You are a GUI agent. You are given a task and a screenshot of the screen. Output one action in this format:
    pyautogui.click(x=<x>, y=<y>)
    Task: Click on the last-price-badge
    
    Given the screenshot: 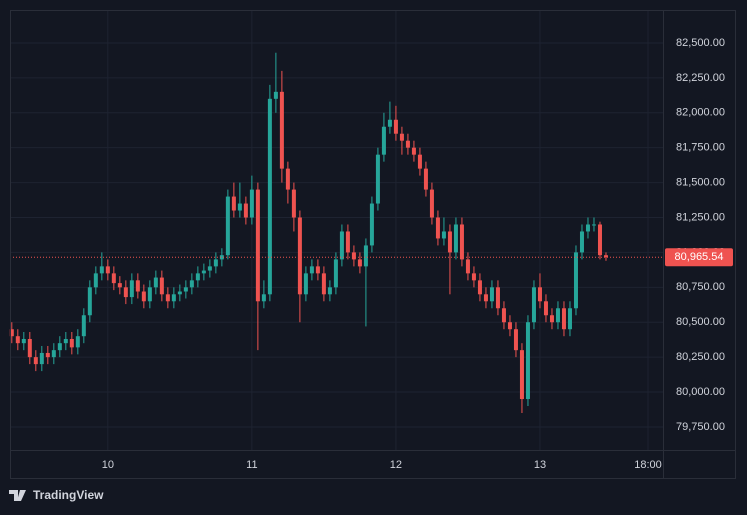 What is the action you would take?
    pyautogui.click(x=699, y=257)
    